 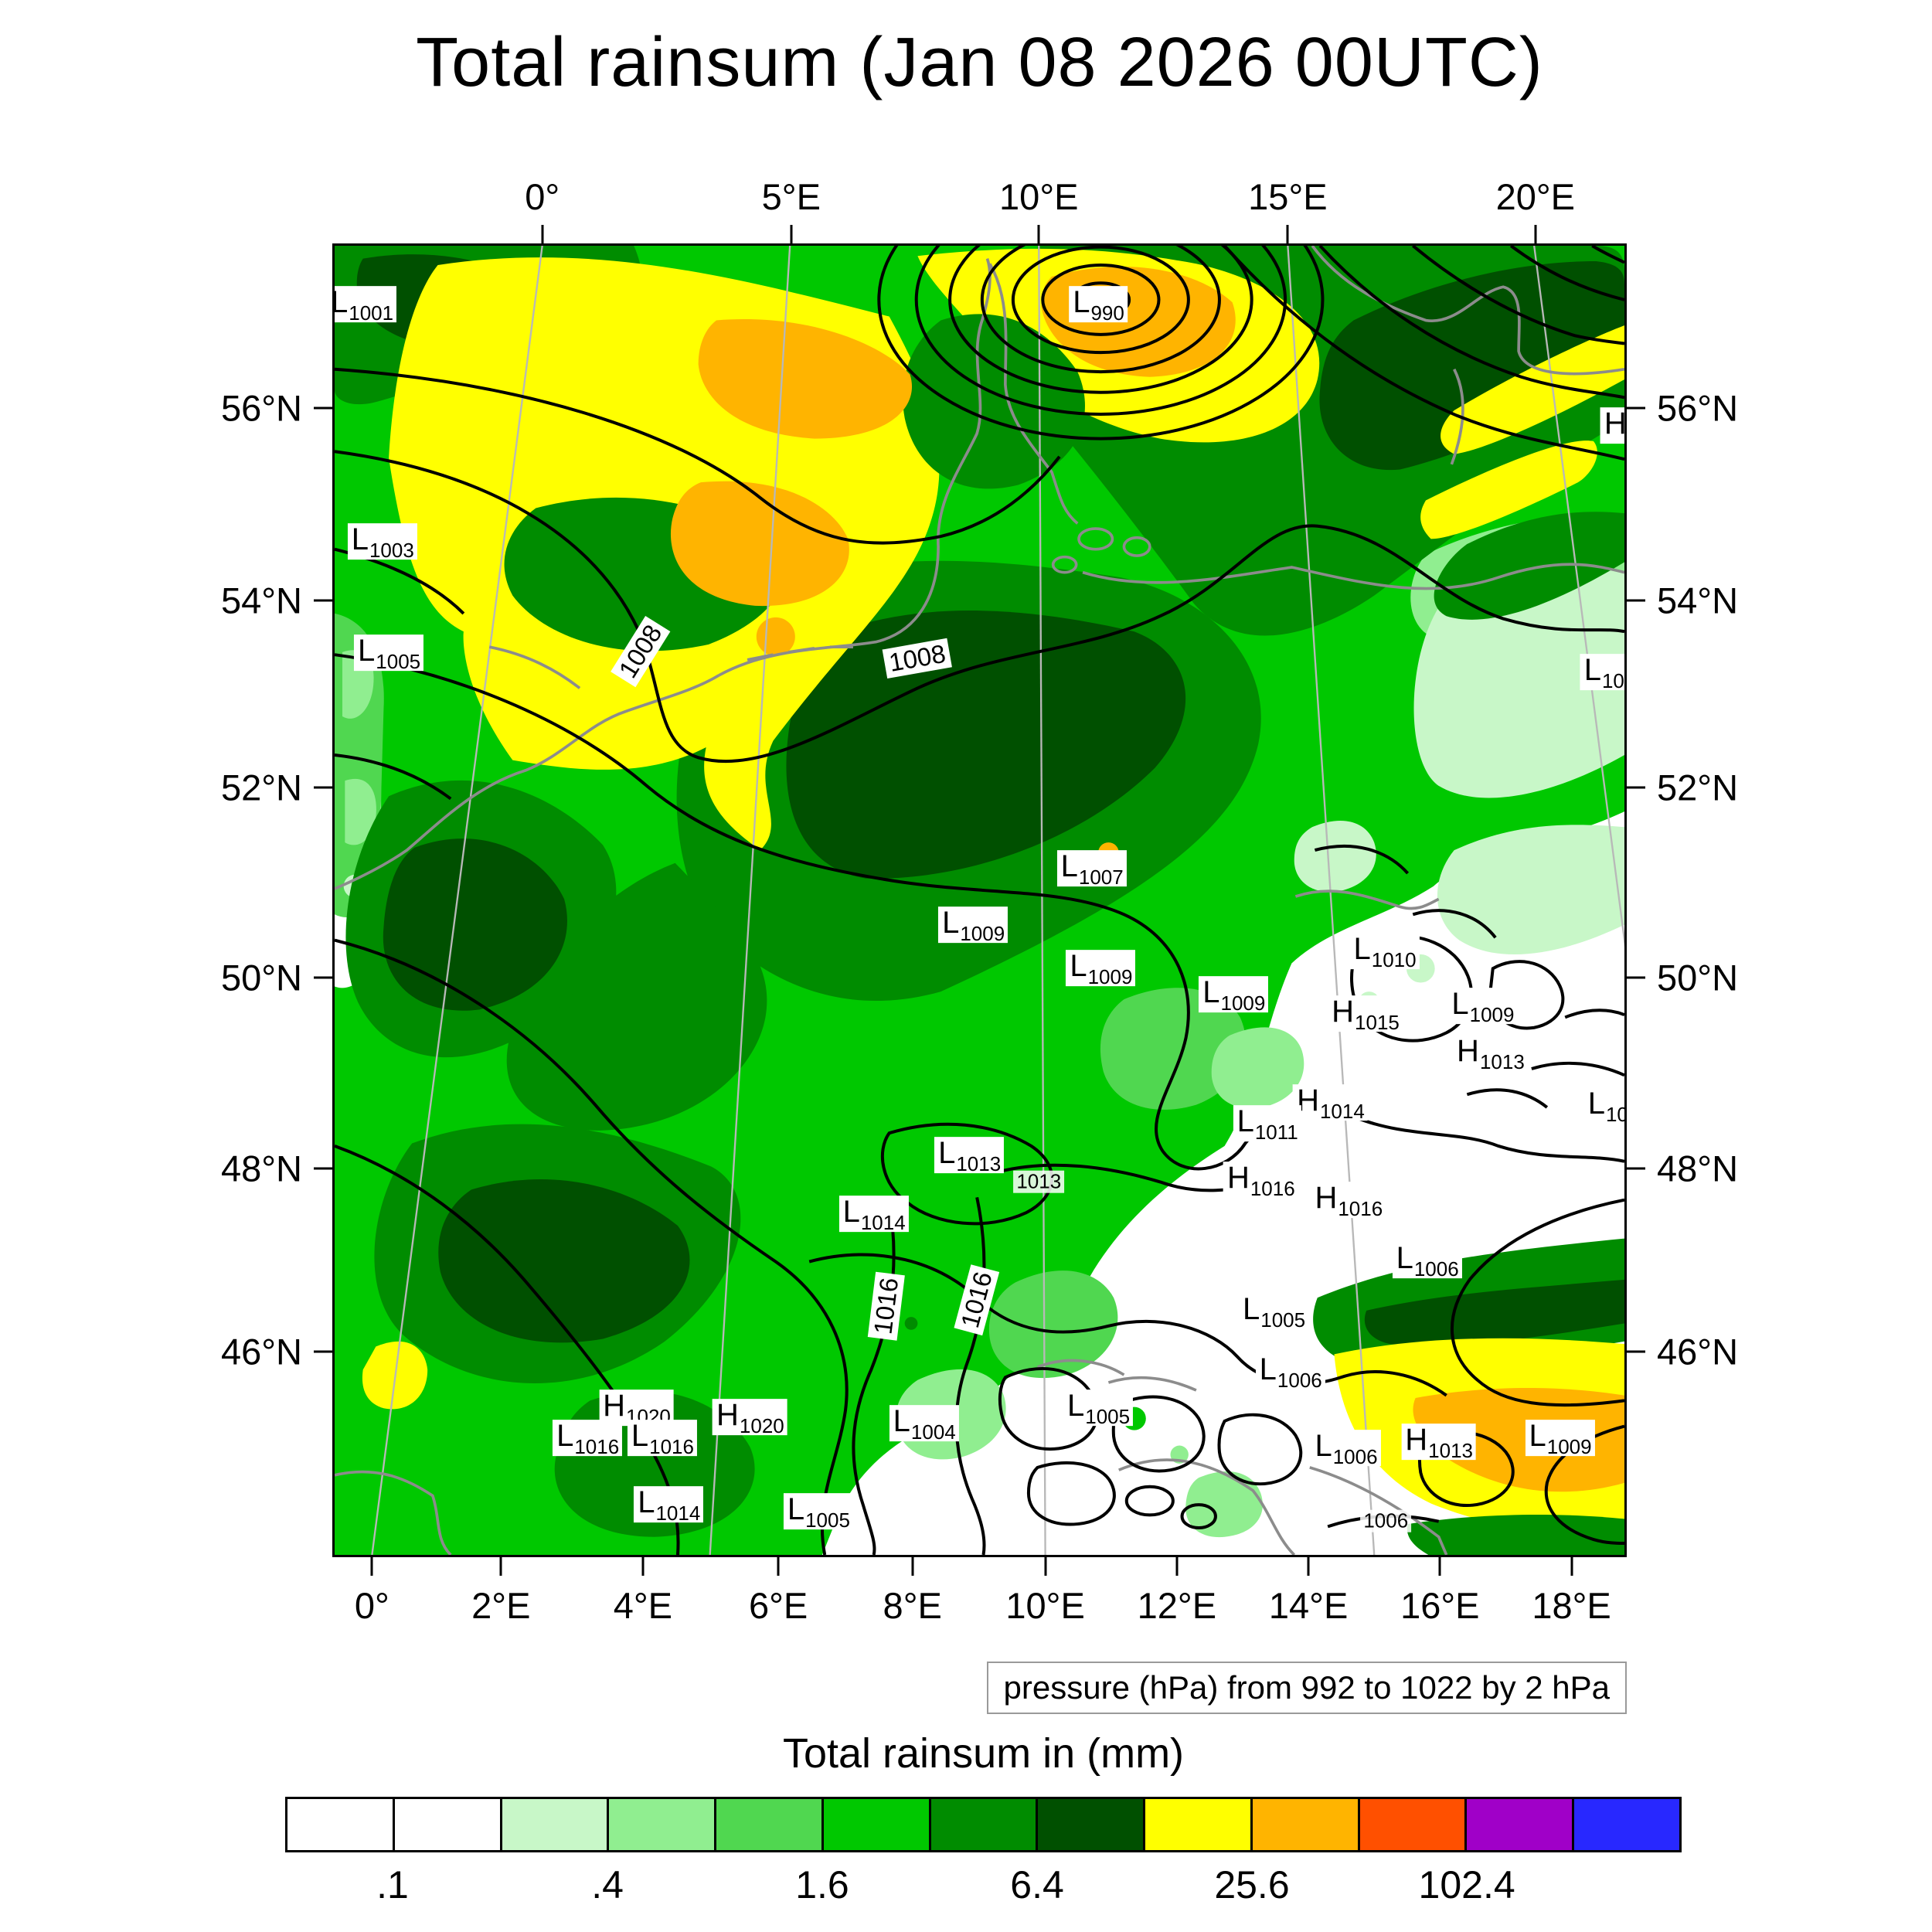 I want to click on top-axis: 0° 5°E 10°E 15°E 20°E, so click(x=979, y=204).